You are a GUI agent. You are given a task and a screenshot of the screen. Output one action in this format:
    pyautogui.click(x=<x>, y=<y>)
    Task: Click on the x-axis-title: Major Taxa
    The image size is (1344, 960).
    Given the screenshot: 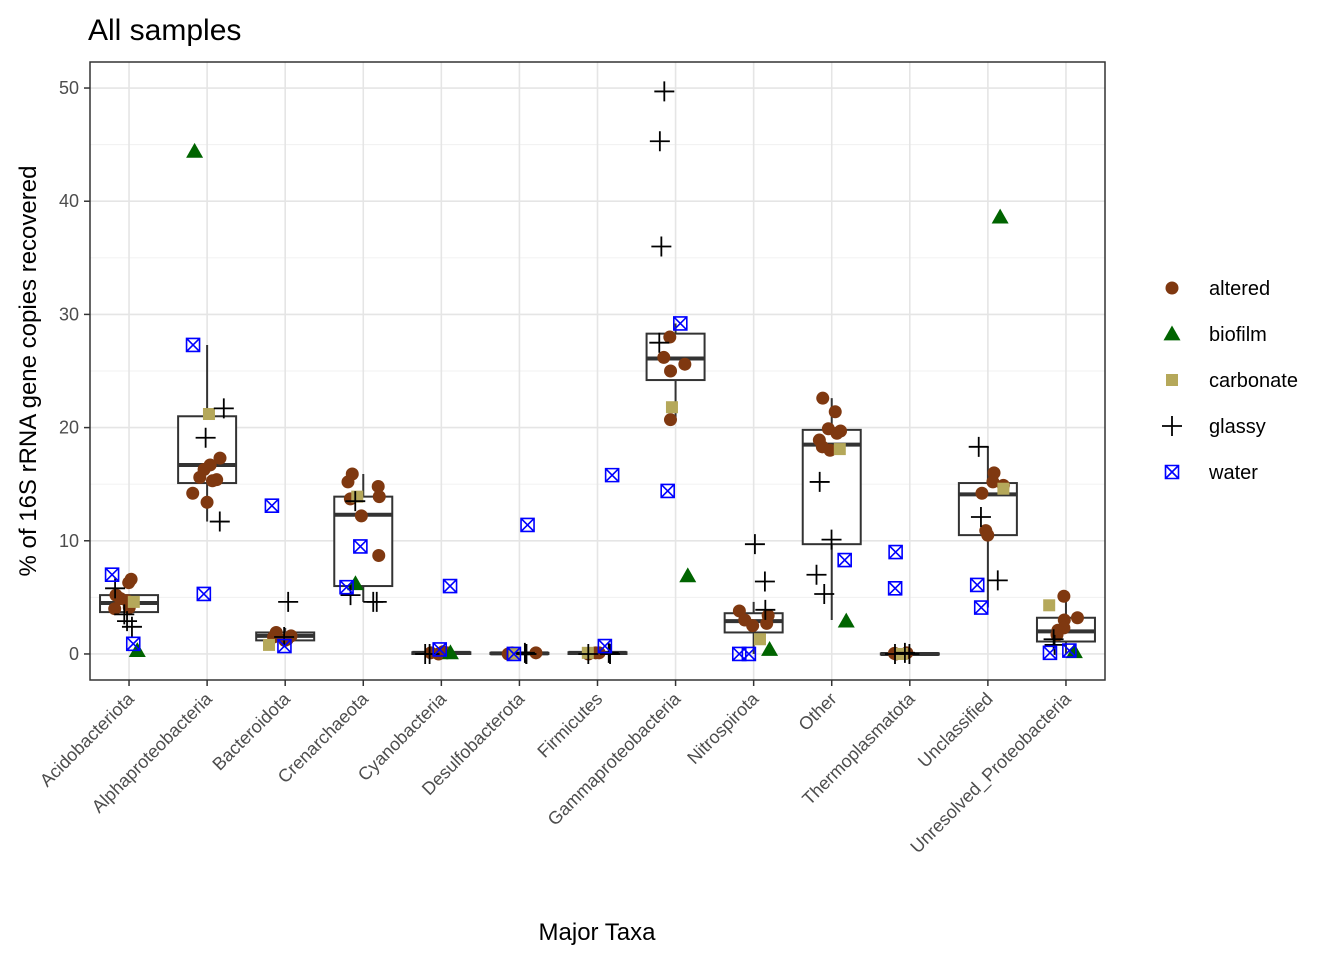 What is the action you would take?
    pyautogui.click(x=598, y=932)
    